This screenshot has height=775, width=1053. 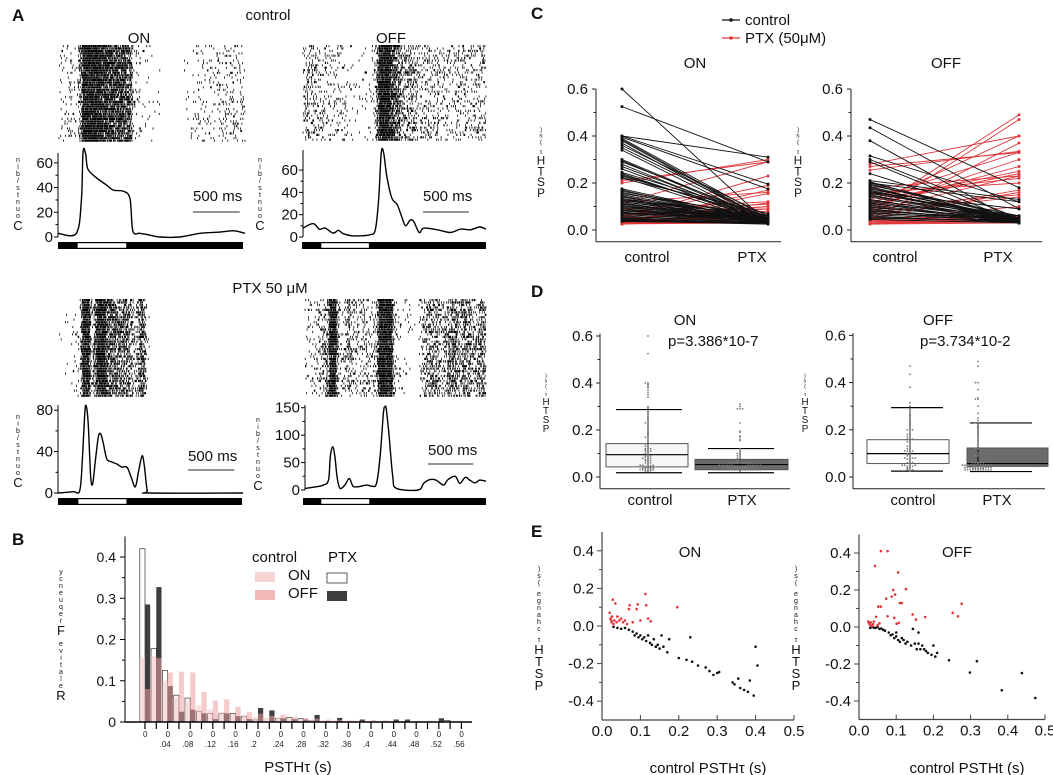 What do you see at coordinates (581, 701) in the screenshot?
I see `y-tick-label: -0.4` at bounding box center [581, 701].